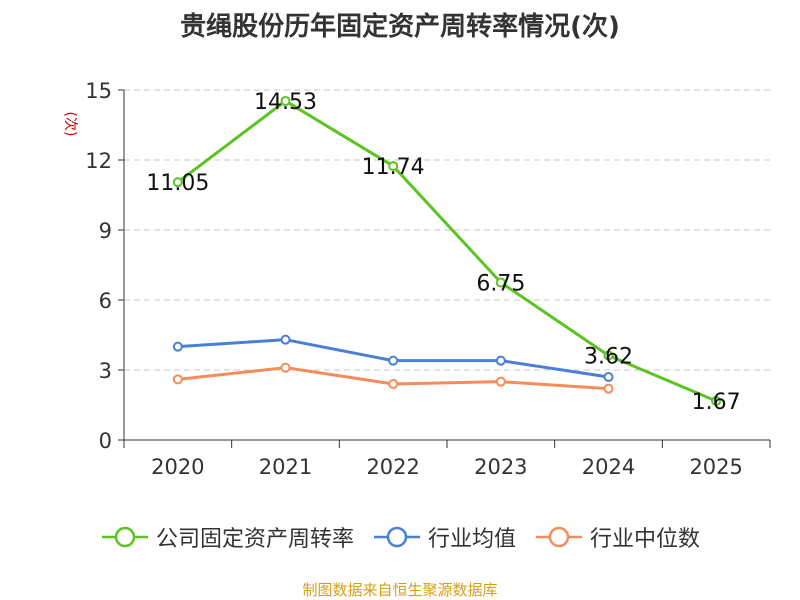 This screenshot has width=800, height=600. I want to click on legend-marker-company, so click(124, 537).